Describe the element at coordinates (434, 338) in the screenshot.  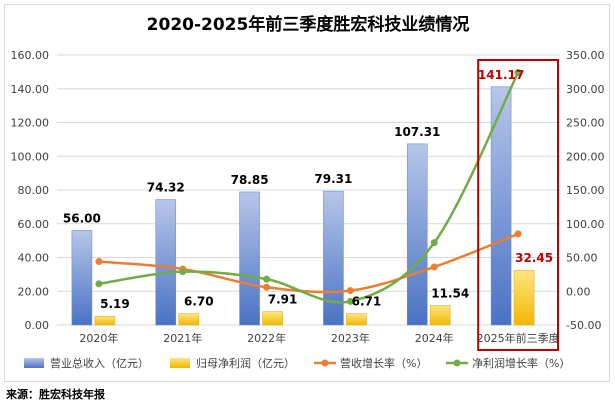
I see `category-label: 2024年` at that location.